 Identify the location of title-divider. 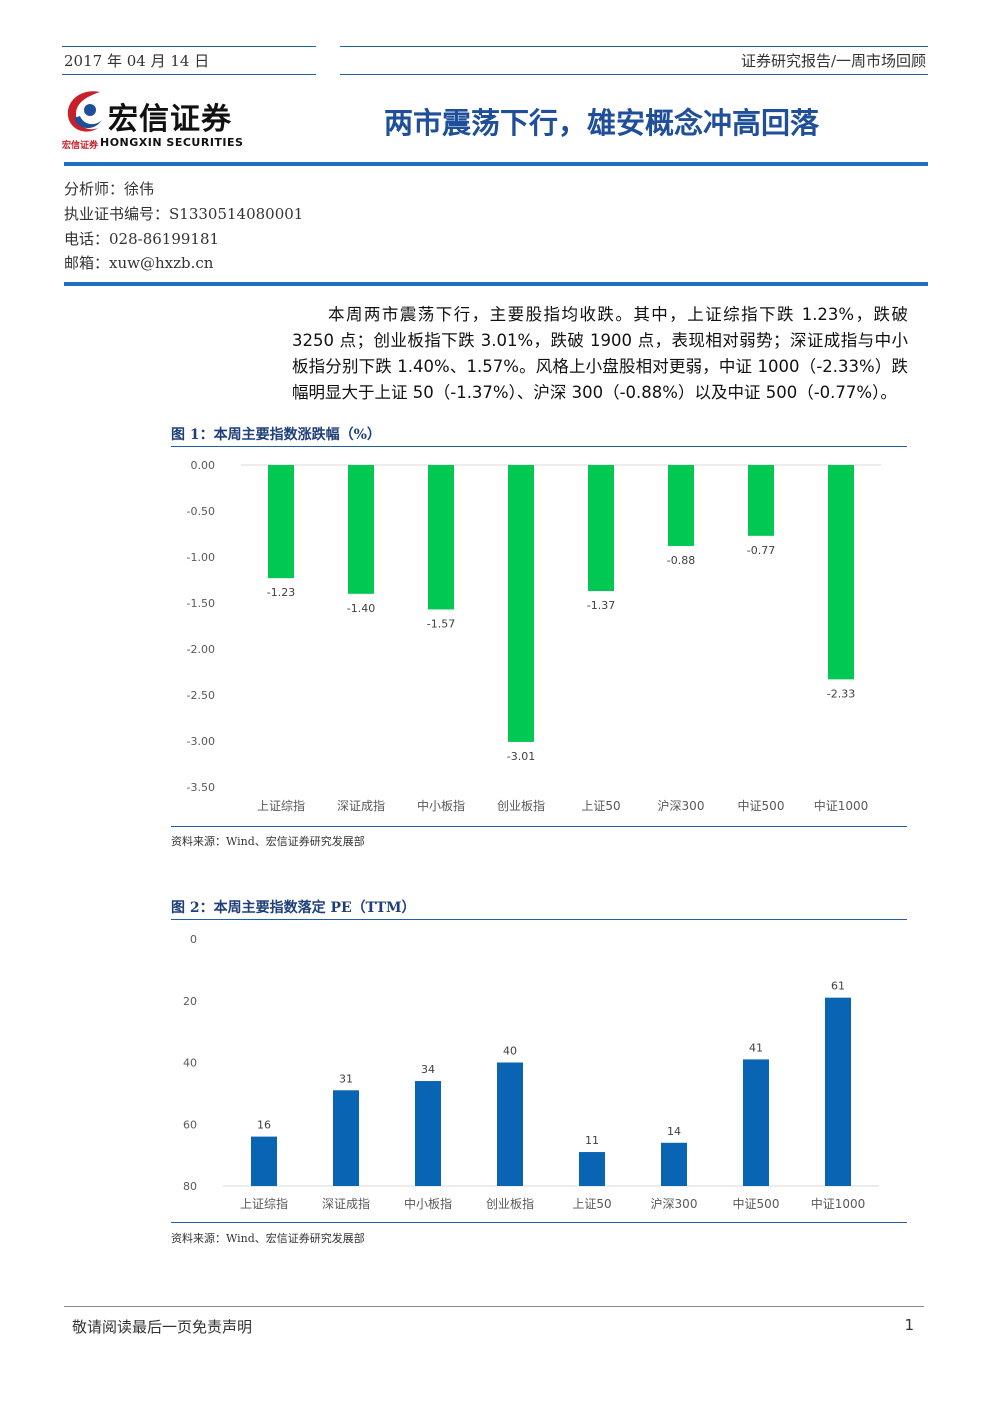
(496, 164).